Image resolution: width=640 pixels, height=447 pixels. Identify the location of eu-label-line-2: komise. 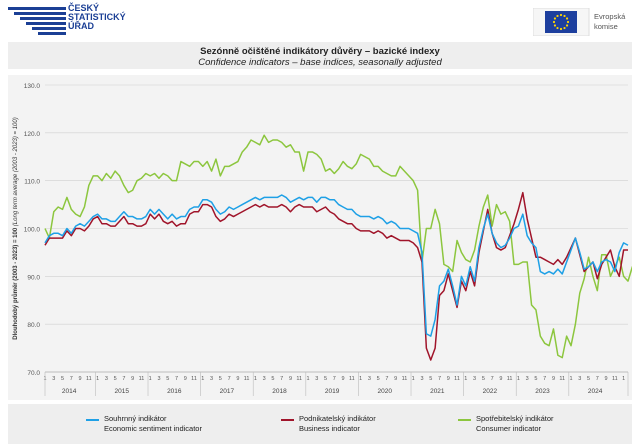
(606, 26).